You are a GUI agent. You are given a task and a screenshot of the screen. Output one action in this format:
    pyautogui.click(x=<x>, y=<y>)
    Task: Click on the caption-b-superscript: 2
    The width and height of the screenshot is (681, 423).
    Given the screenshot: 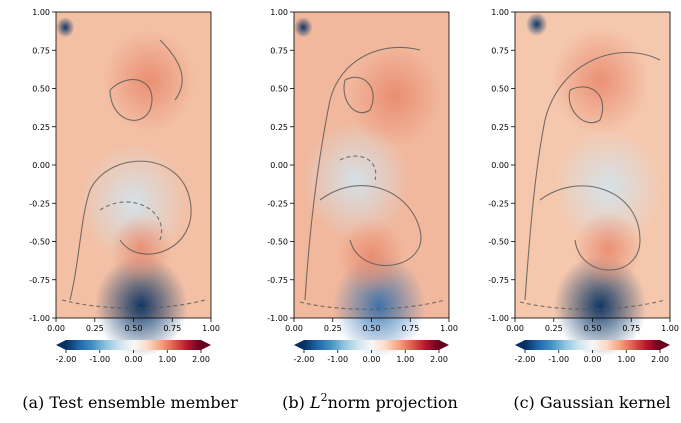 What is the action you would take?
    pyautogui.click(x=324, y=397)
    